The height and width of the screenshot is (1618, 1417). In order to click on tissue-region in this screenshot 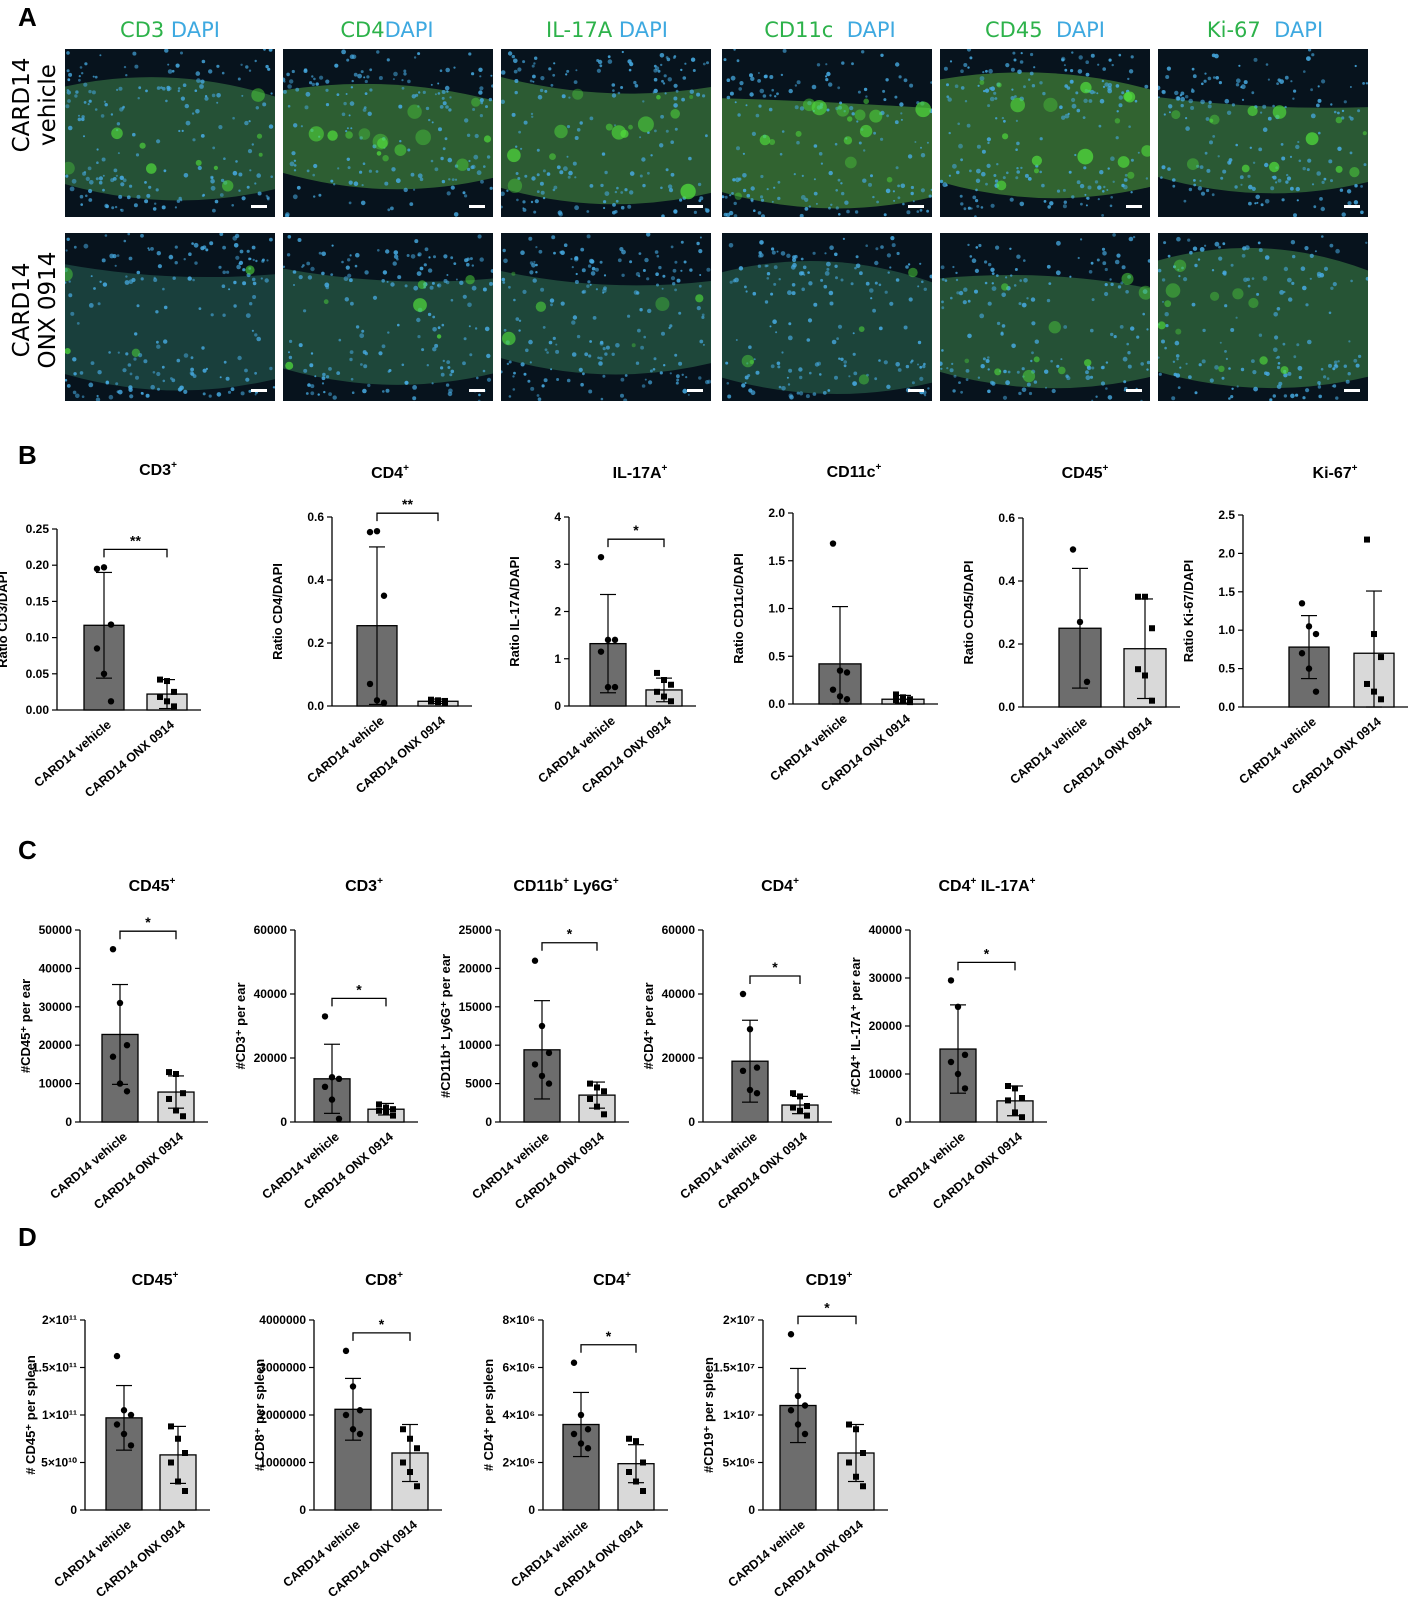, I will do `click(170, 139)`.